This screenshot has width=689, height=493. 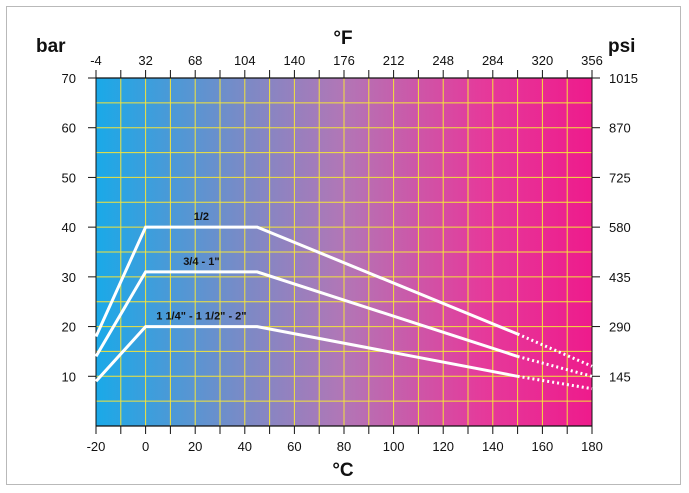 What do you see at coordinates (201, 317) in the screenshot?
I see `series-label: 1 1/4" - 1 1/2" - 2"` at bounding box center [201, 317].